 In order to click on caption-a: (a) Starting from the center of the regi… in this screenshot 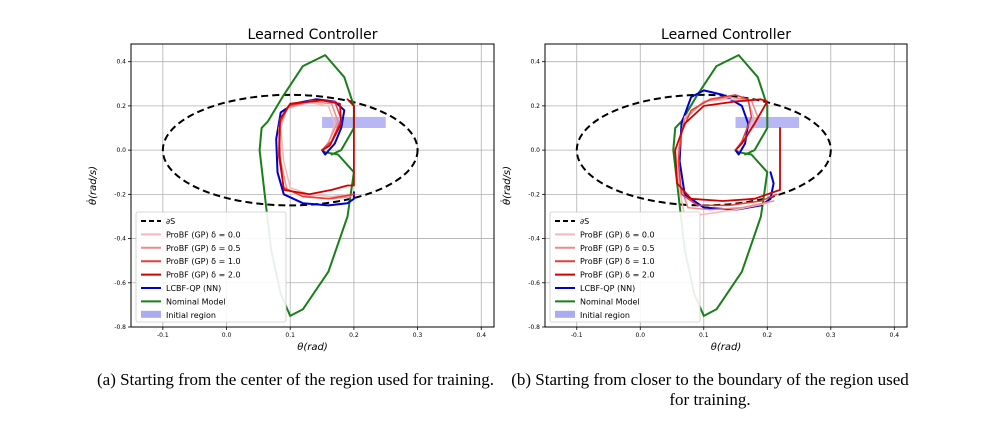, I will do `click(295, 379)`.